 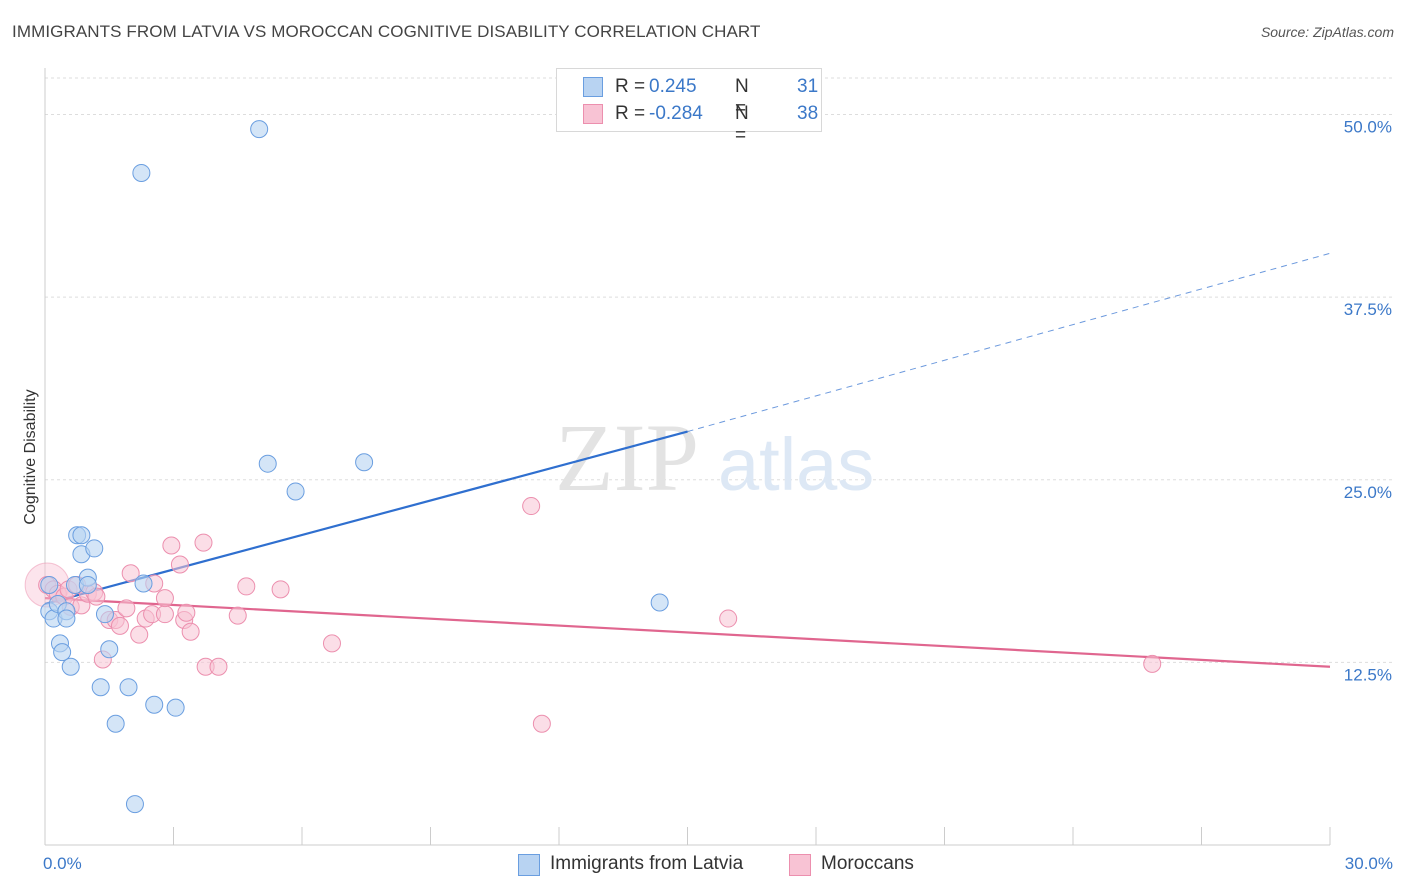 What do you see at coordinates (1368, 492) in the screenshot?
I see `y-tick-label: 25.0%` at bounding box center [1368, 492].